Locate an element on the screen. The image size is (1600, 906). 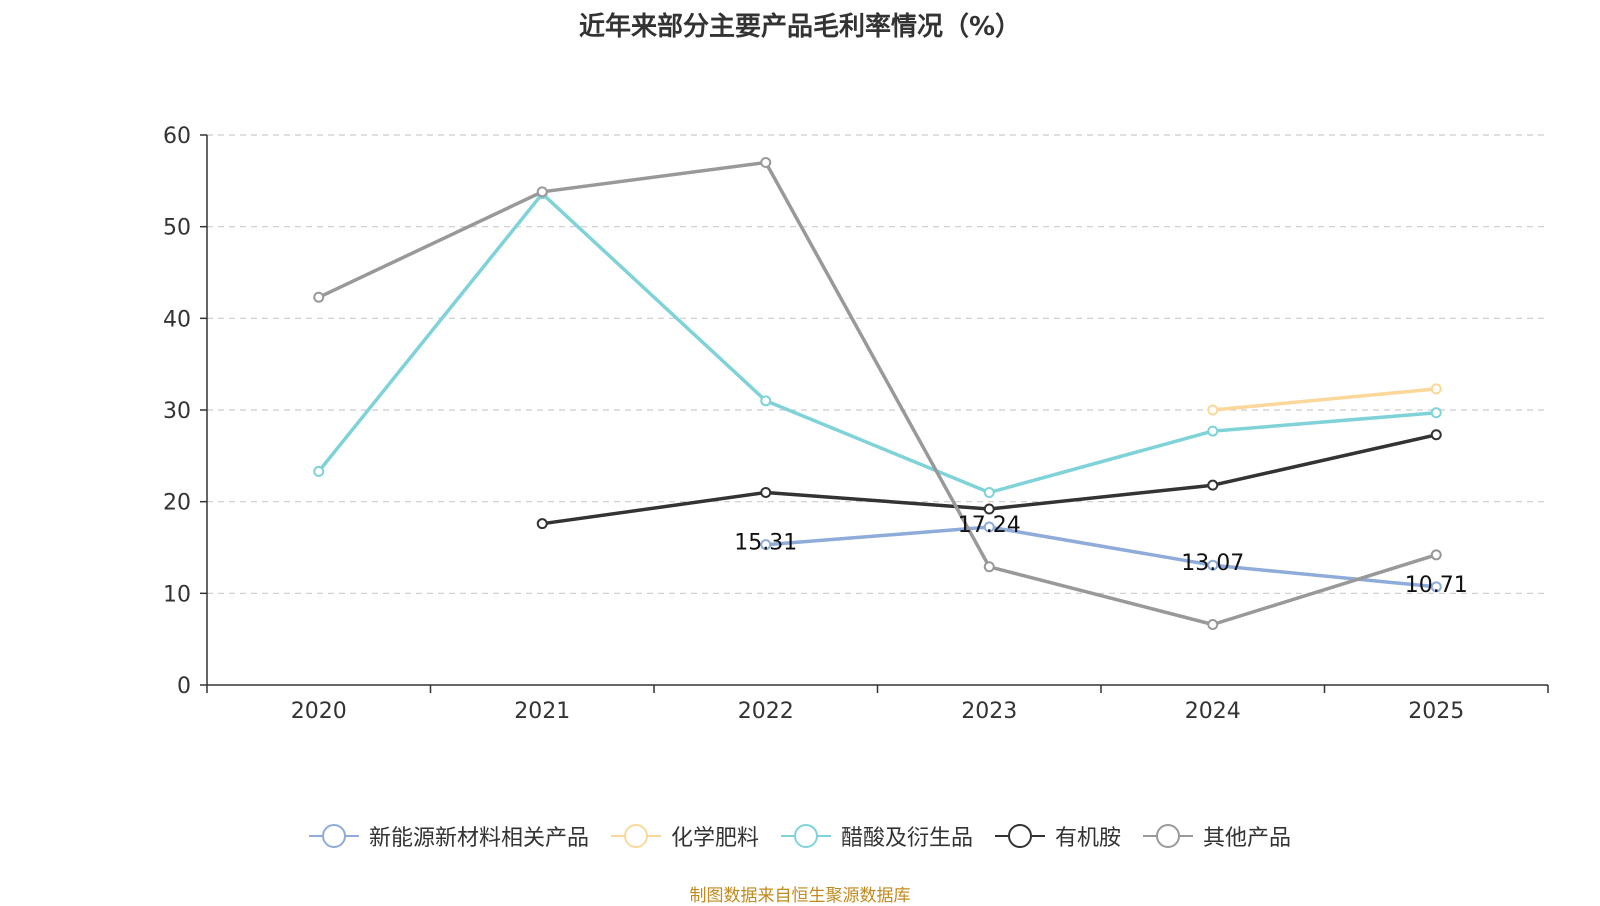
x-tick-label: 2021 is located at coordinates (542, 711).